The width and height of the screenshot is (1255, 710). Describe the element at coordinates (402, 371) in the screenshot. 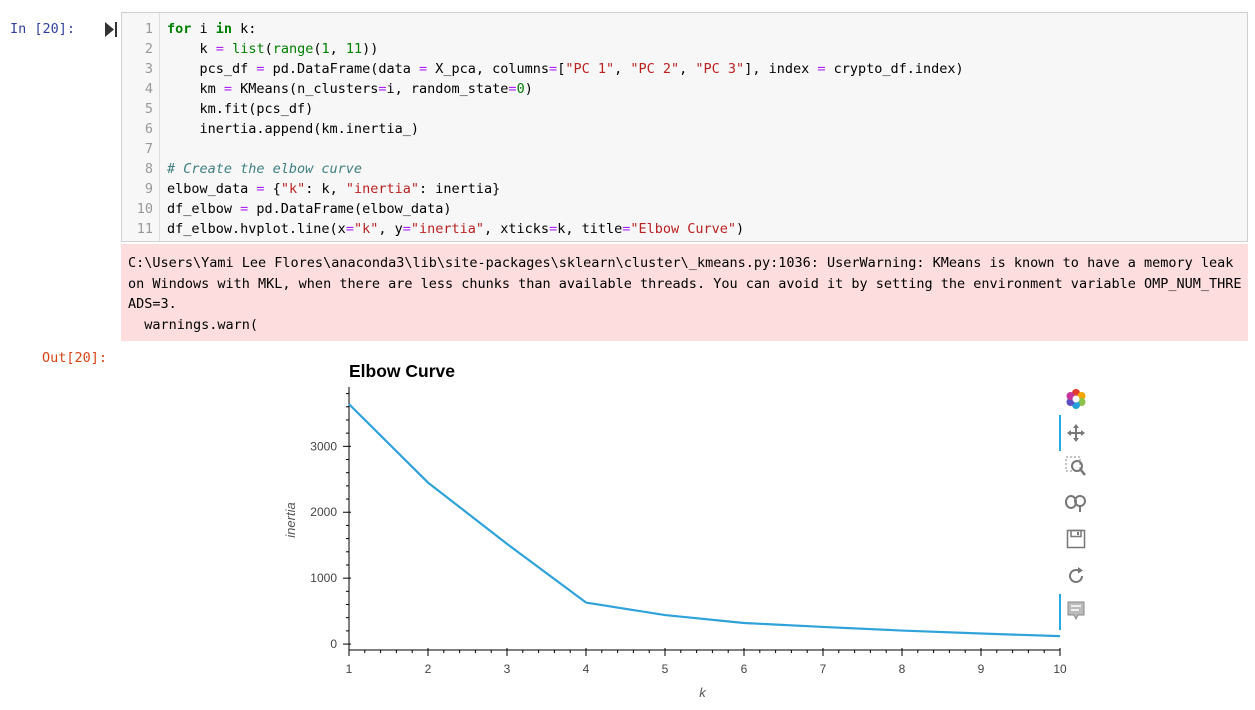

I see `chart-title: Elbow Curve` at that location.